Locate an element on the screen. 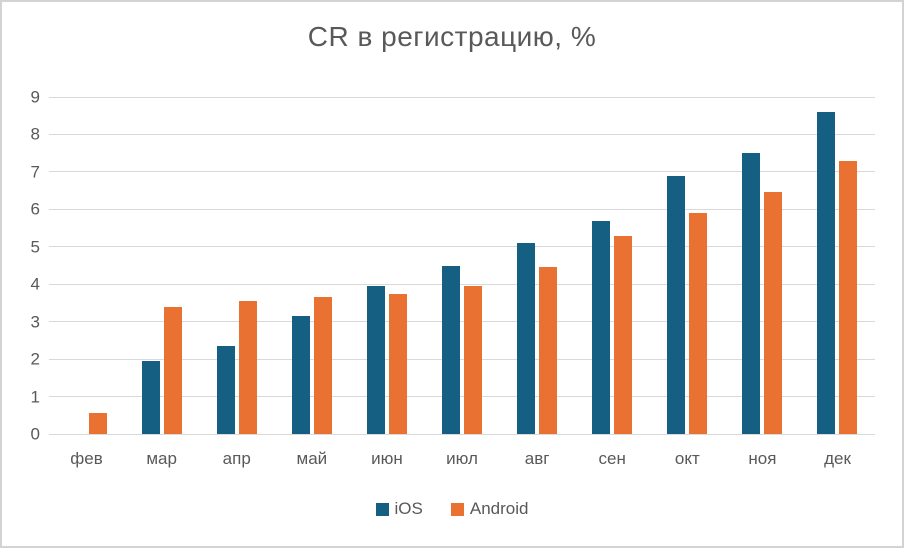 The height and width of the screenshot is (548, 904). x-tick-label: сен is located at coordinates (612, 458).